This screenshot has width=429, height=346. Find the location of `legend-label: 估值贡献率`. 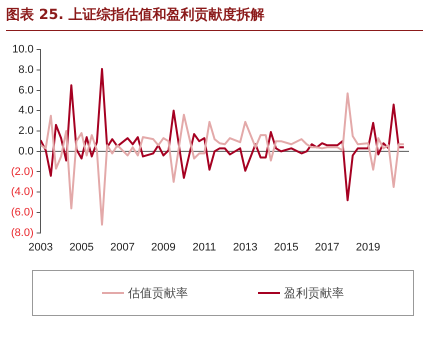

legend-label: 估值贡献率 is located at coordinates (158, 293).